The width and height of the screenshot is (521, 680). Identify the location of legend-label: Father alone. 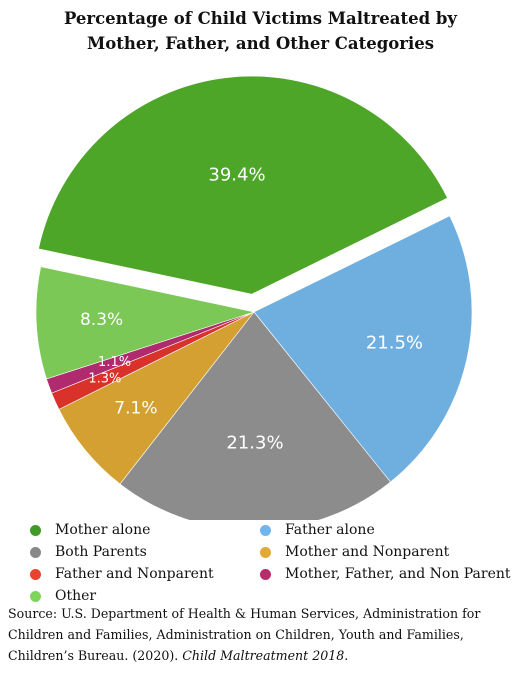
(330, 530).